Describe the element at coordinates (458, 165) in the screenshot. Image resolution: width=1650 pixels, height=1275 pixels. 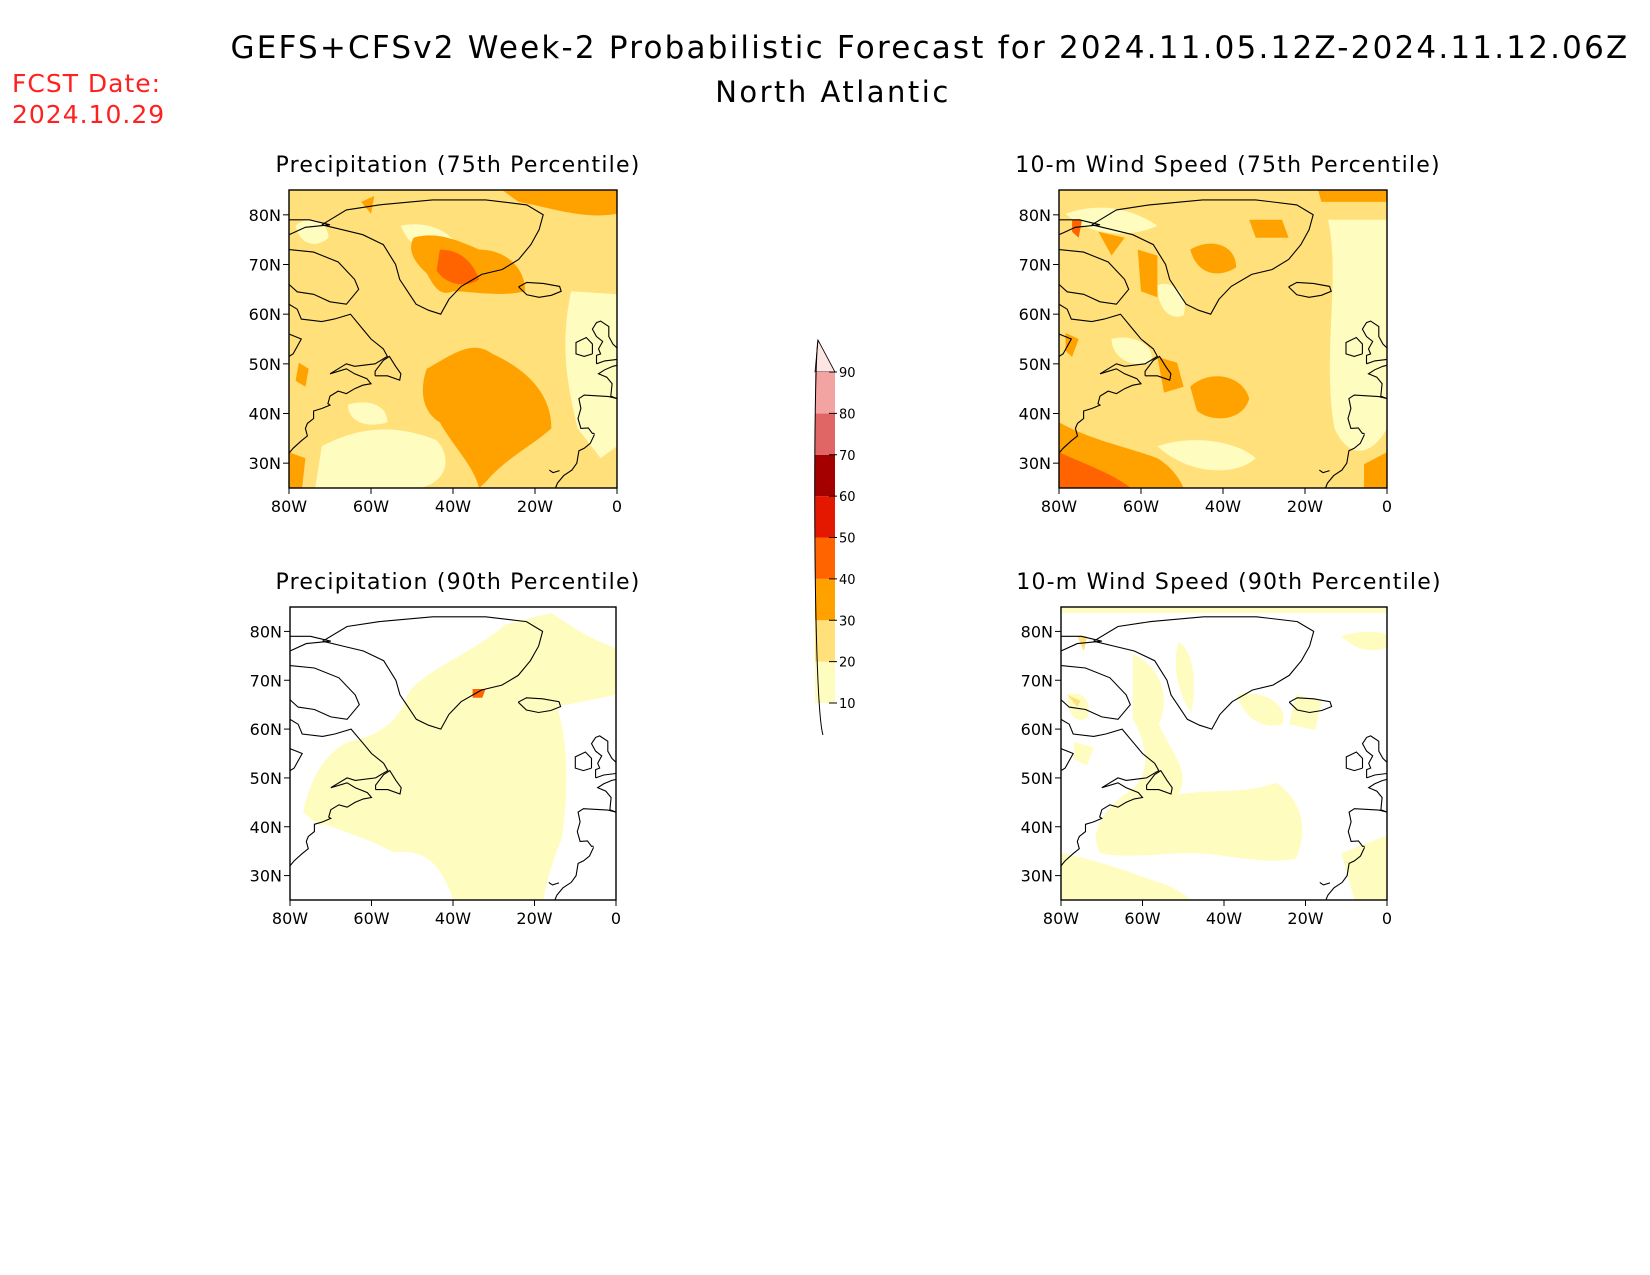
I see `panel-title: Precipitation (75th Percentile)` at that location.